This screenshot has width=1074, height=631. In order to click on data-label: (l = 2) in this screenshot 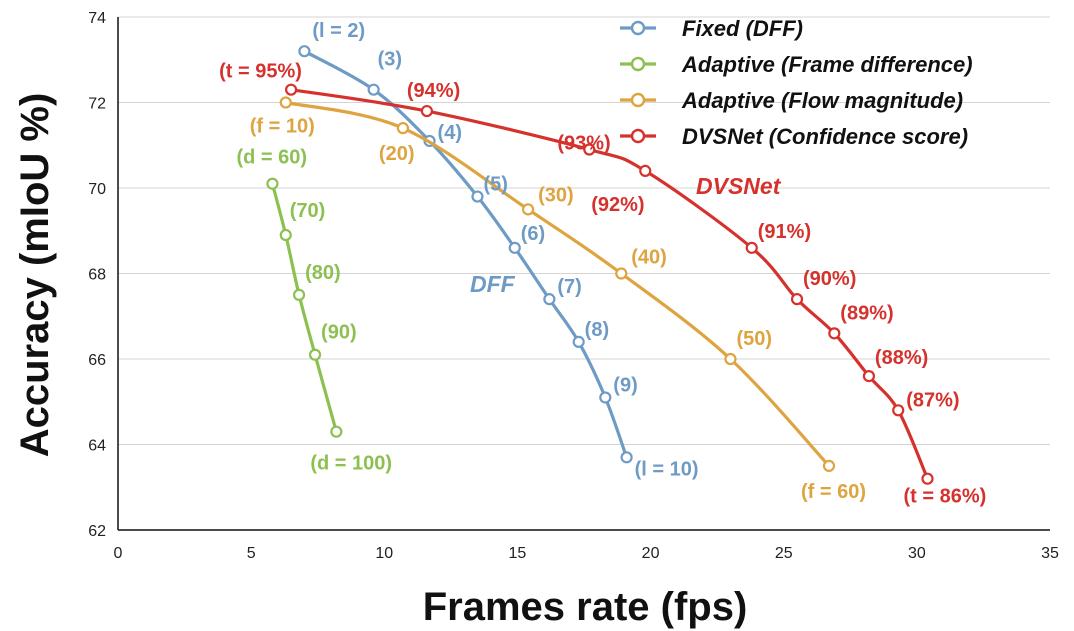, I will do `click(338, 31)`.